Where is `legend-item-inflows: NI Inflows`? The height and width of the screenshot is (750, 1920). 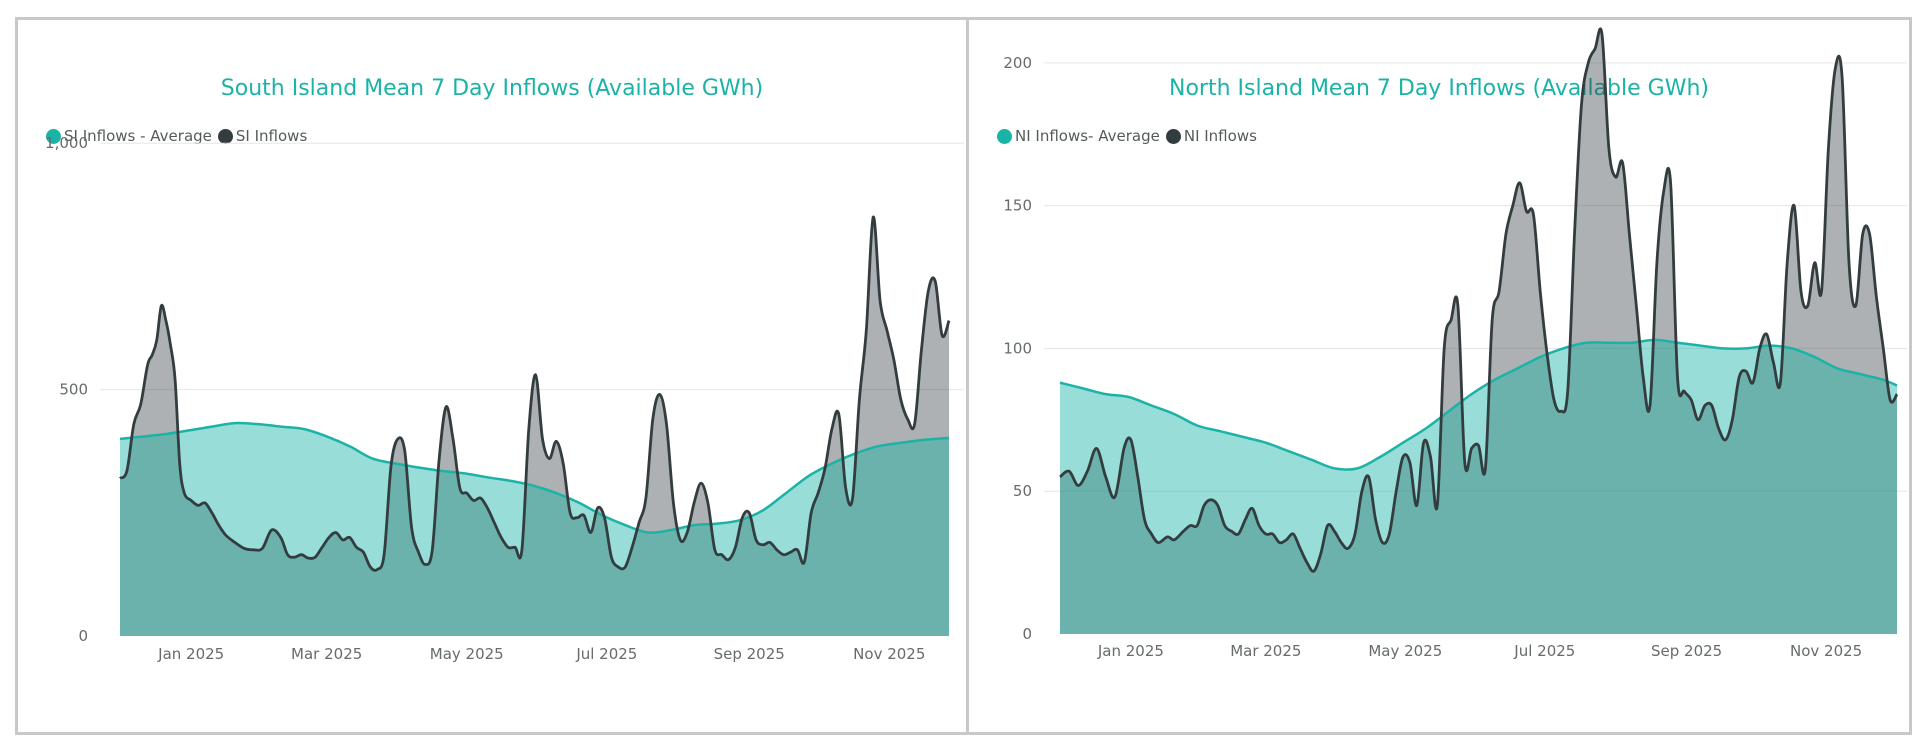 legend-item-inflows: NI Inflows is located at coordinates (1211, 136).